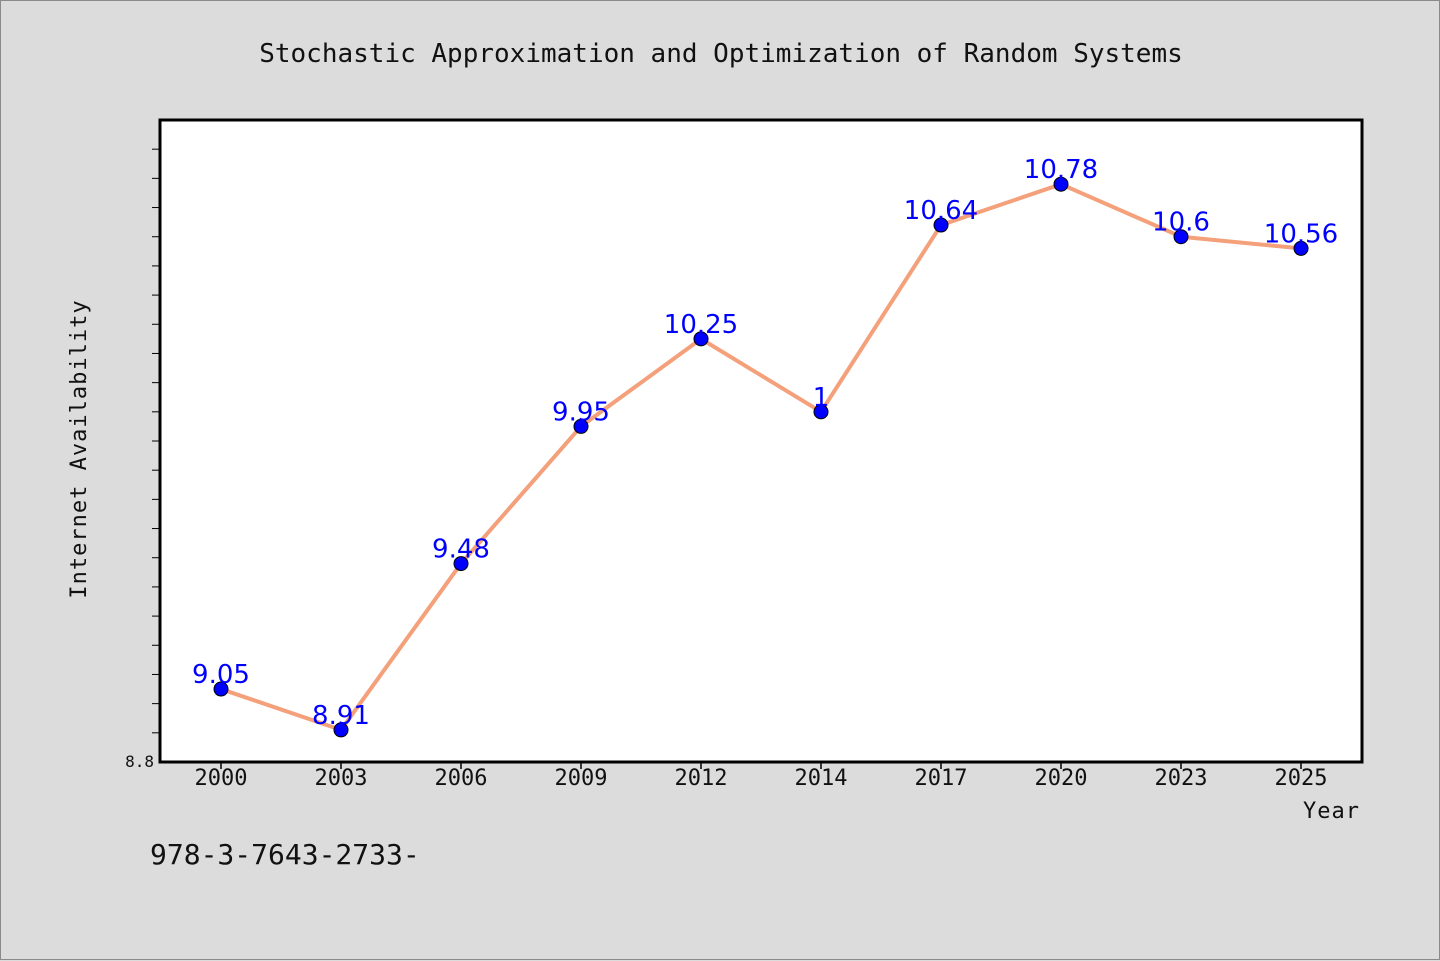  Describe the element at coordinates (701, 325) in the screenshot. I see `data-label: 10.25` at that location.